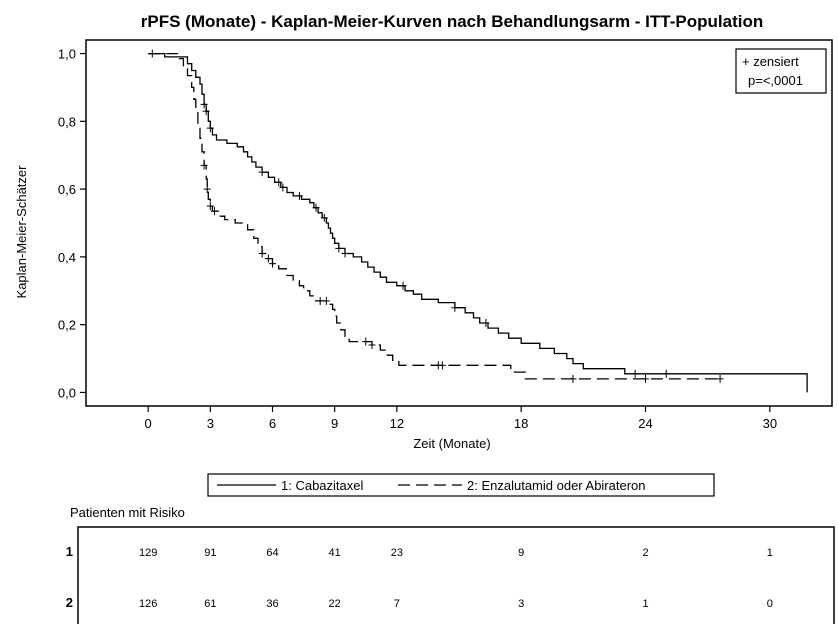 Image resolution: width=838 pixels, height=624 pixels. I want to click on x-tick-label: 30, so click(770, 423).